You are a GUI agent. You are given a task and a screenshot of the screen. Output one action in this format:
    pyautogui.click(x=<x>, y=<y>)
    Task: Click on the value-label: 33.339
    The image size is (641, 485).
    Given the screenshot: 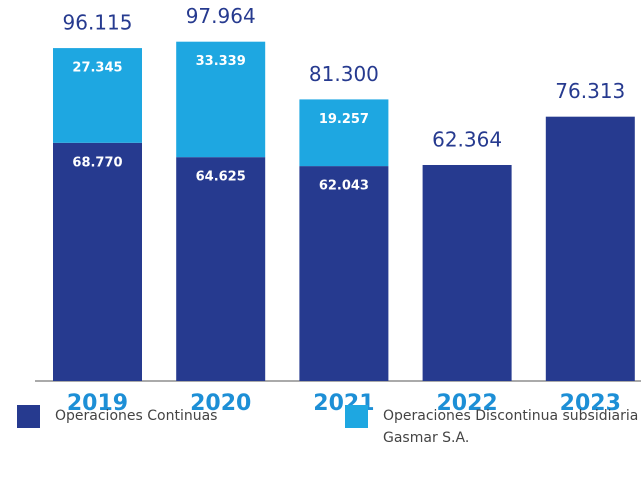 What is the action you would take?
    pyautogui.click(x=221, y=61)
    